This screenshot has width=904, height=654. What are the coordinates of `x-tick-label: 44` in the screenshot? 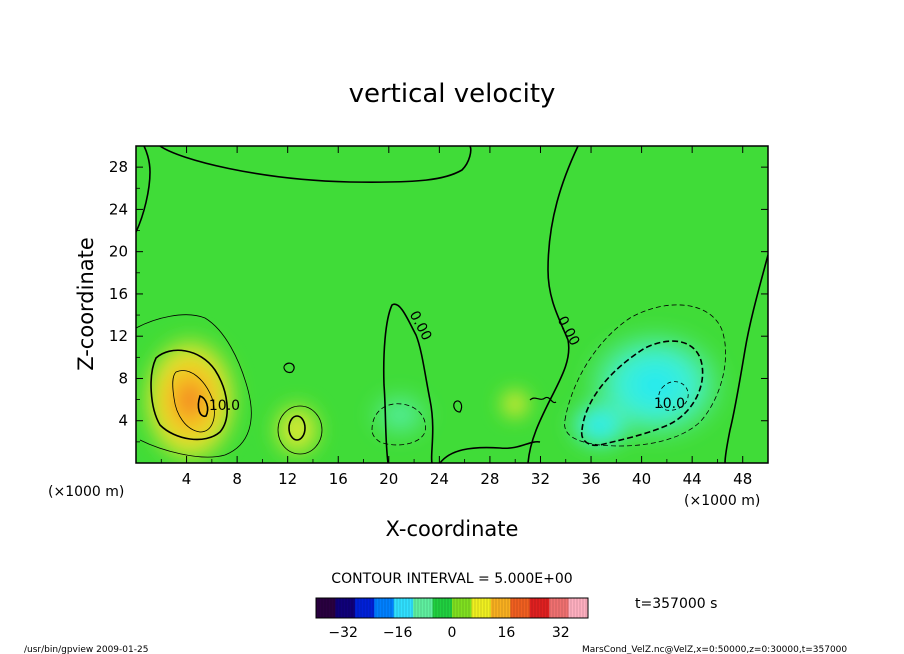 It's located at (692, 479).